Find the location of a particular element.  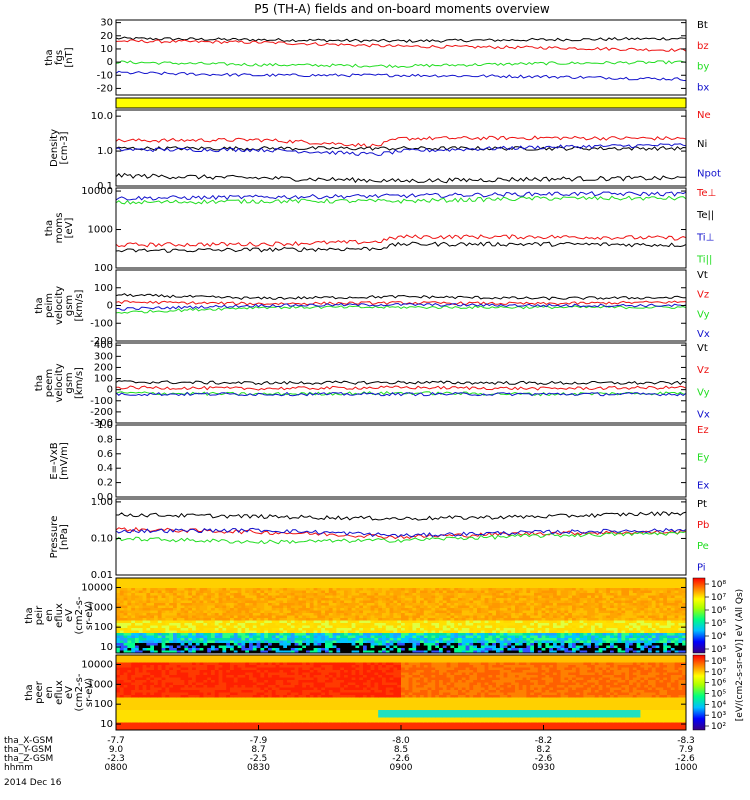

panel-7-frame is located at coordinates (401, 461).